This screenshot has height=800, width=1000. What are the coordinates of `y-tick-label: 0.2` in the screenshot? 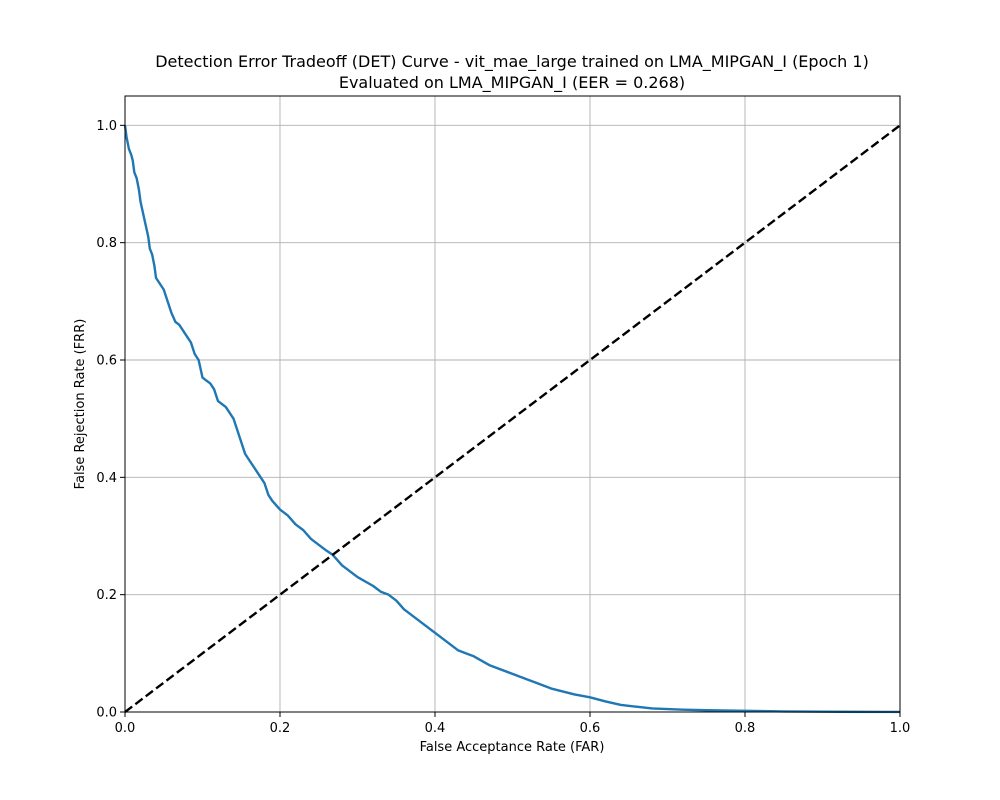 It's located at (106, 595).